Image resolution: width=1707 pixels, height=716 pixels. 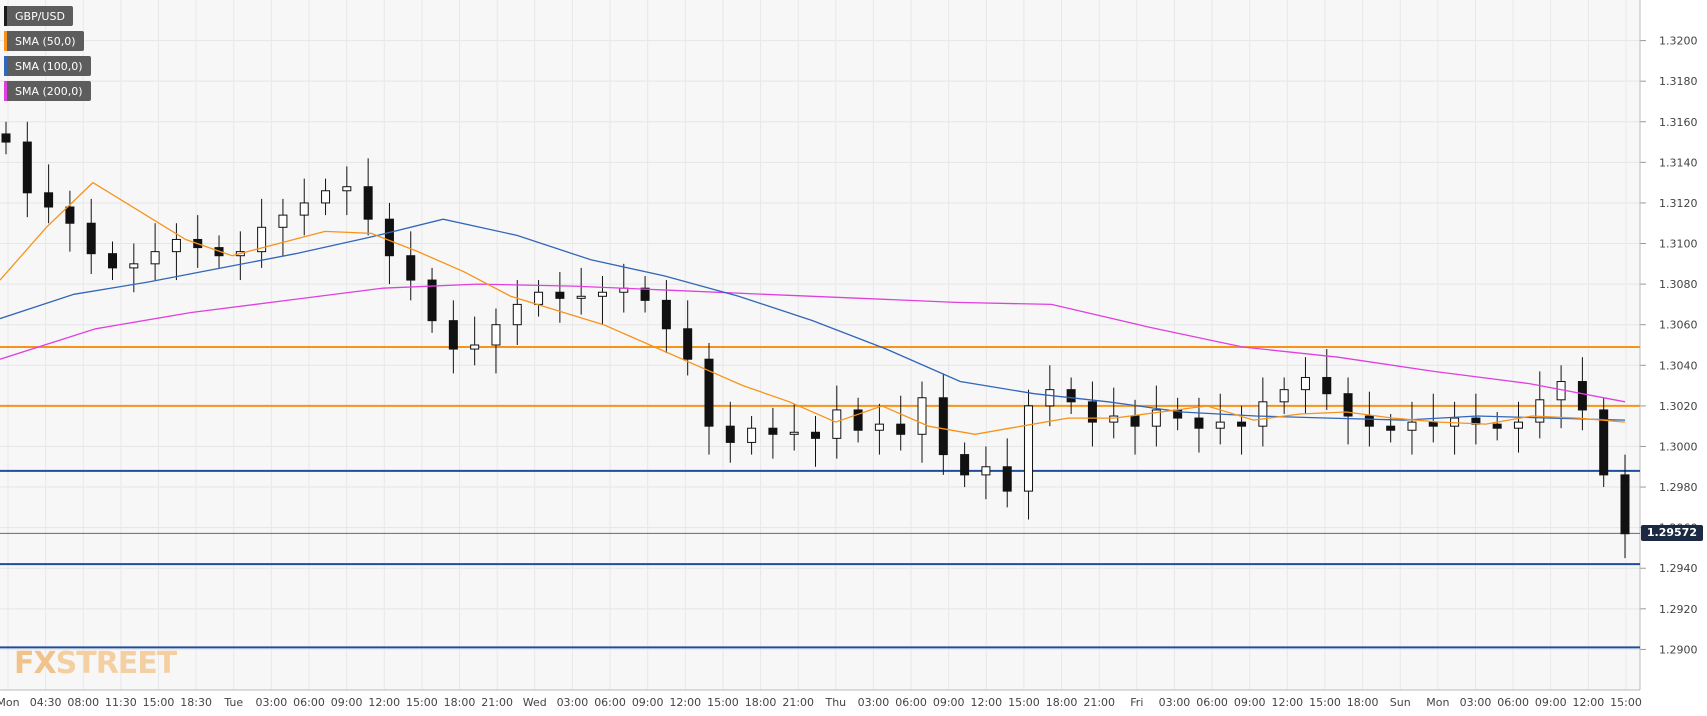 I want to click on legend-item-symbol: GBP/USD, so click(x=38, y=16).